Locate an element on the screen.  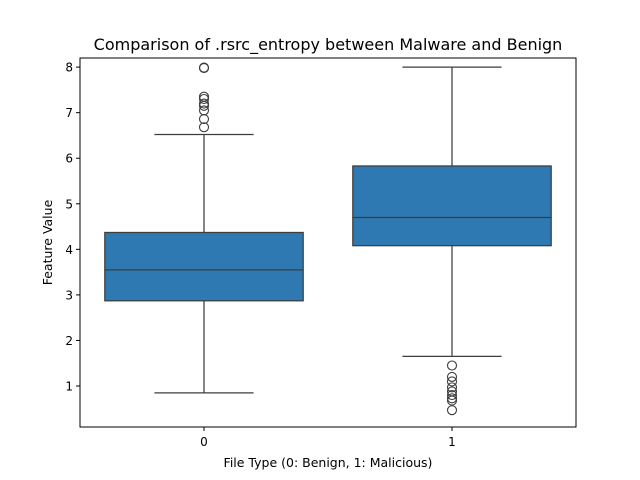
y-tick-label: 2 is located at coordinates (69, 341).